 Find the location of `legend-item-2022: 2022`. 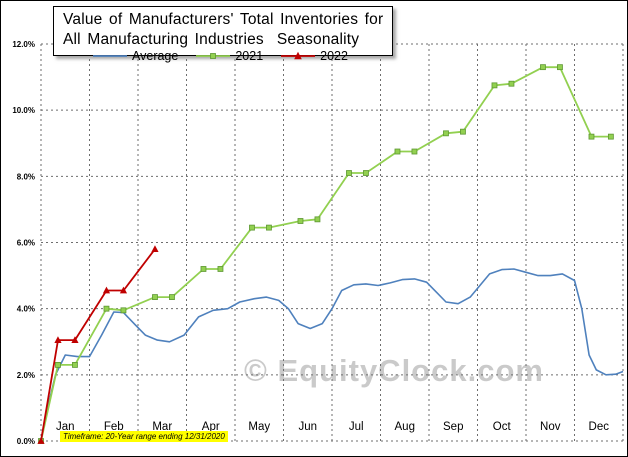

legend-item-2022: 2022 is located at coordinates (314, 56).